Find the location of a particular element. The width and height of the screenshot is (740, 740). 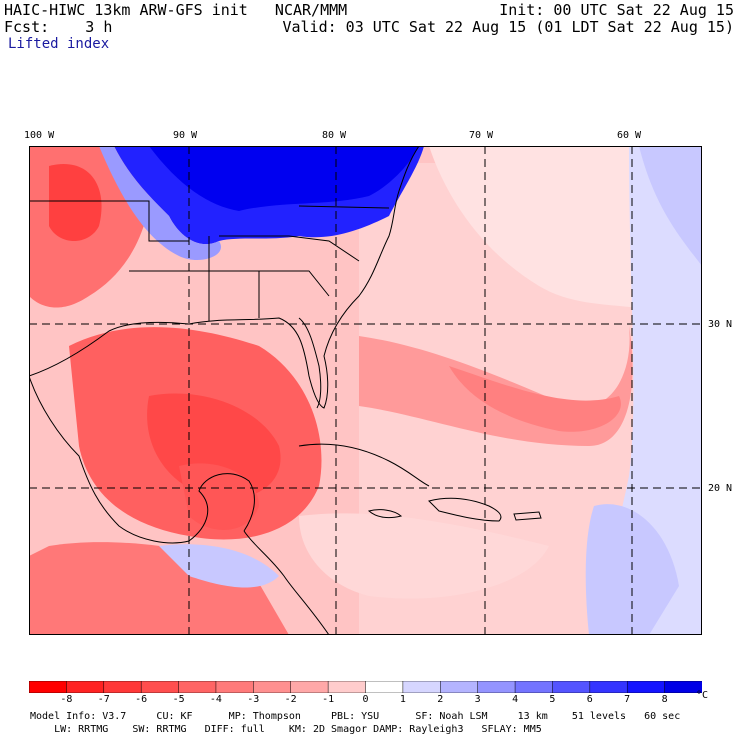

atlantic-band-core is located at coordinates (535, 399).